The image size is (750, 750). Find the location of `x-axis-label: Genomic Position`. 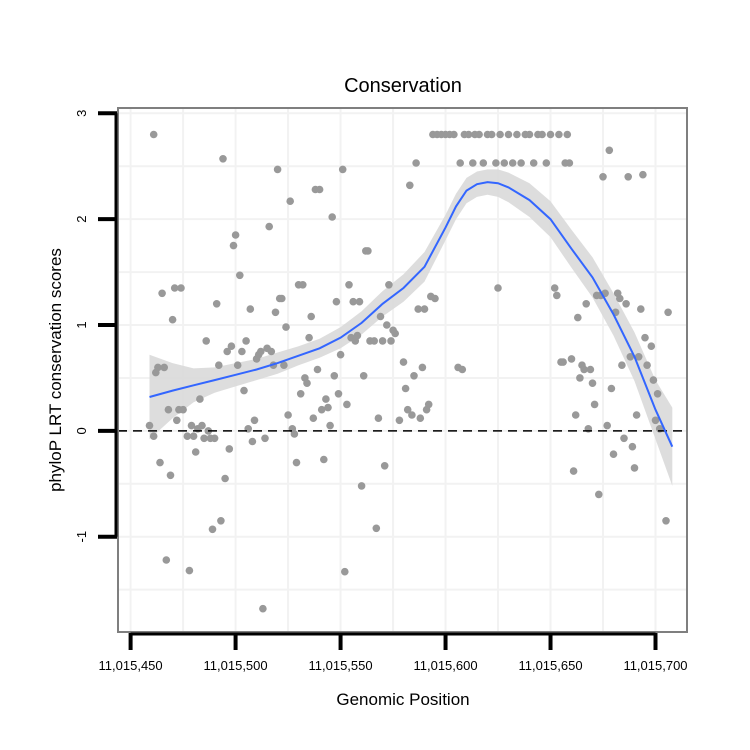

x-axis-label: Genomic Position is located at coordinates (402, 699).